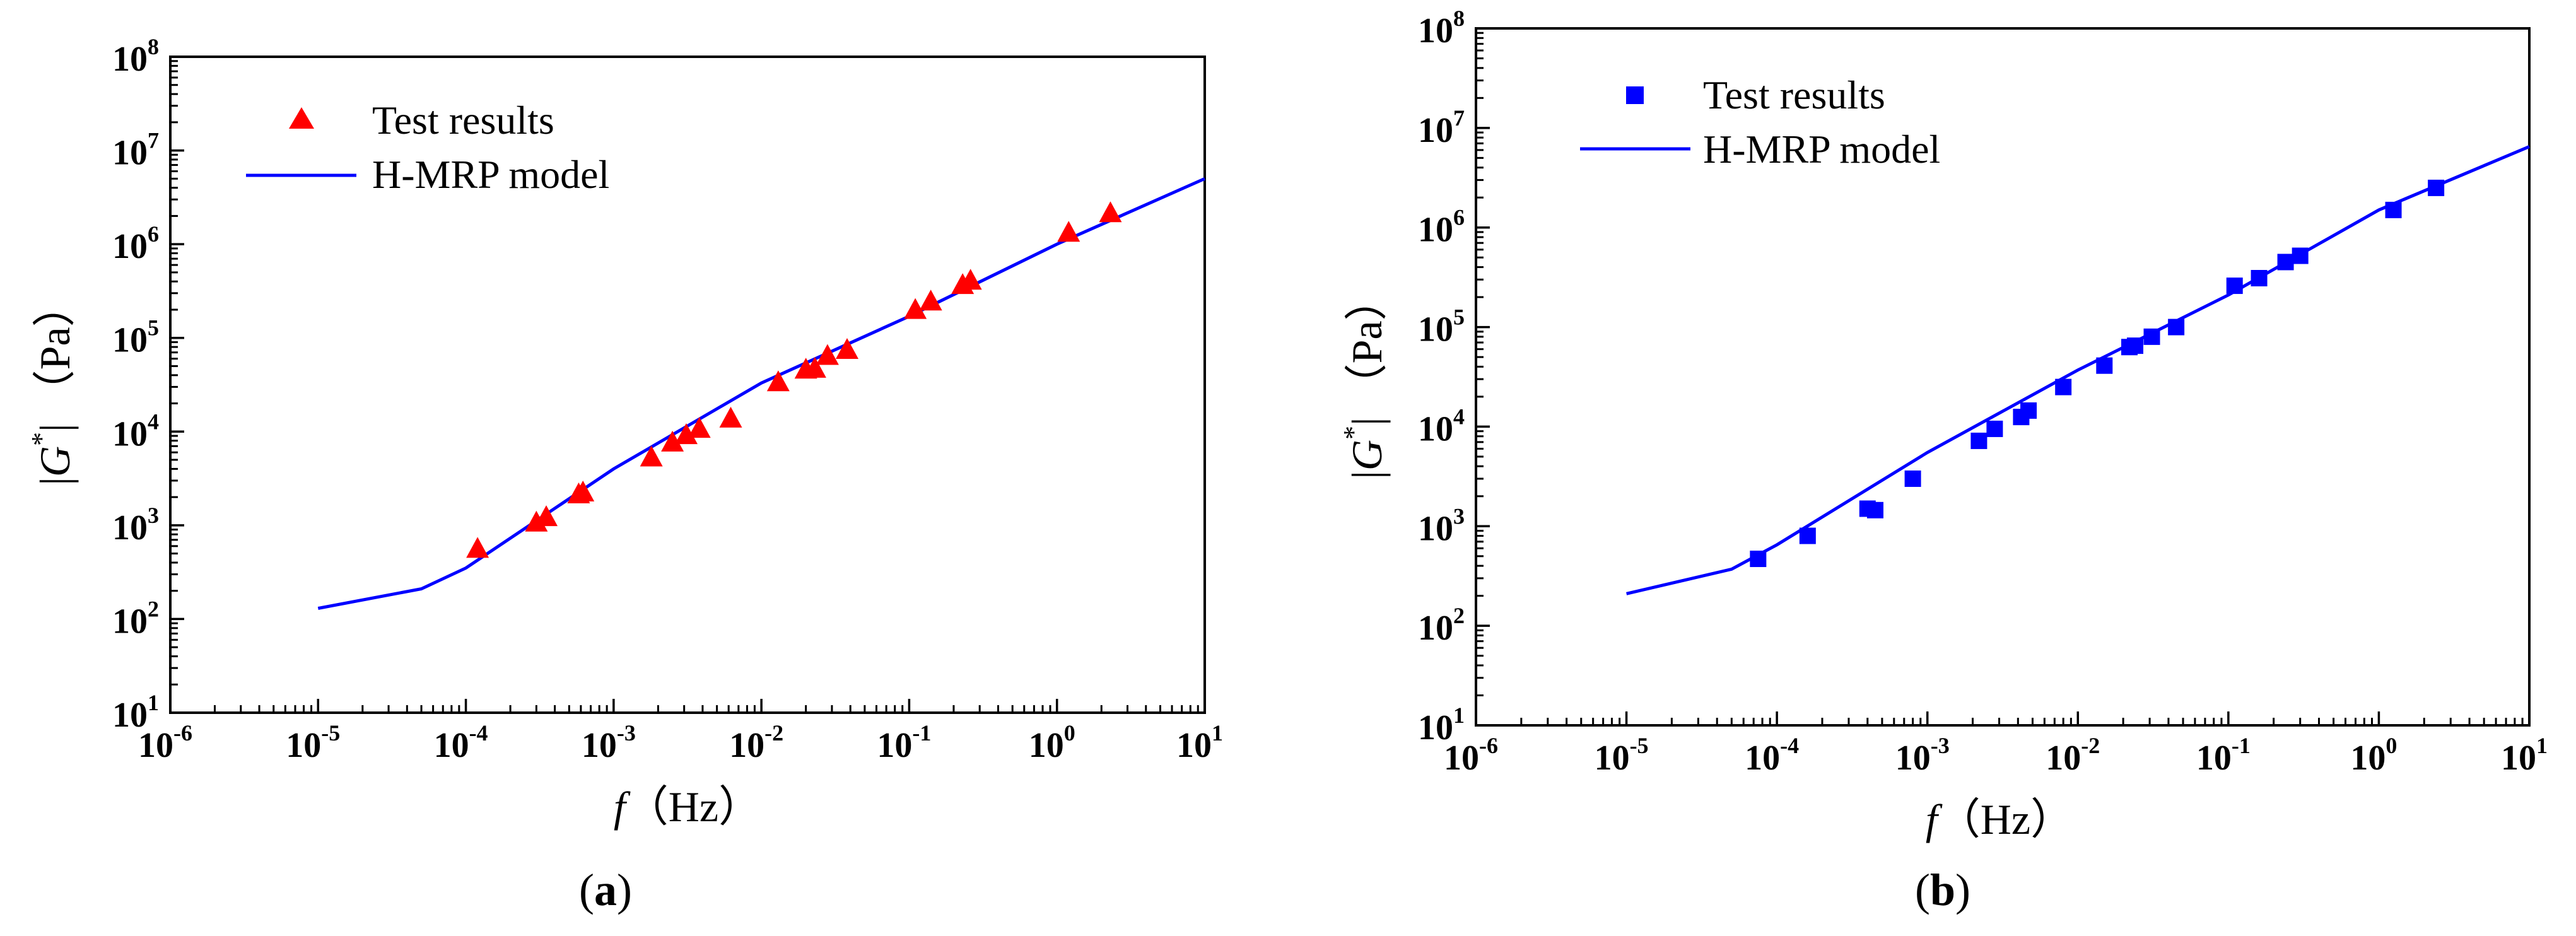 This screenshot has height=936, width=2576. I want to click on legend-triangle-marker, so click(301, 118).